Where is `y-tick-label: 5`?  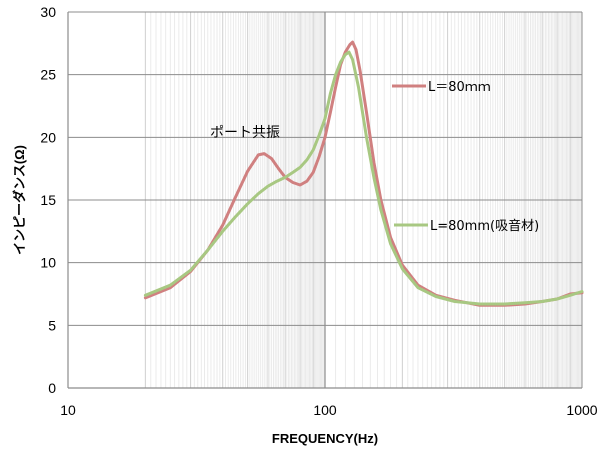 y-tick-label: 5 is located at coordinates (52, 325).